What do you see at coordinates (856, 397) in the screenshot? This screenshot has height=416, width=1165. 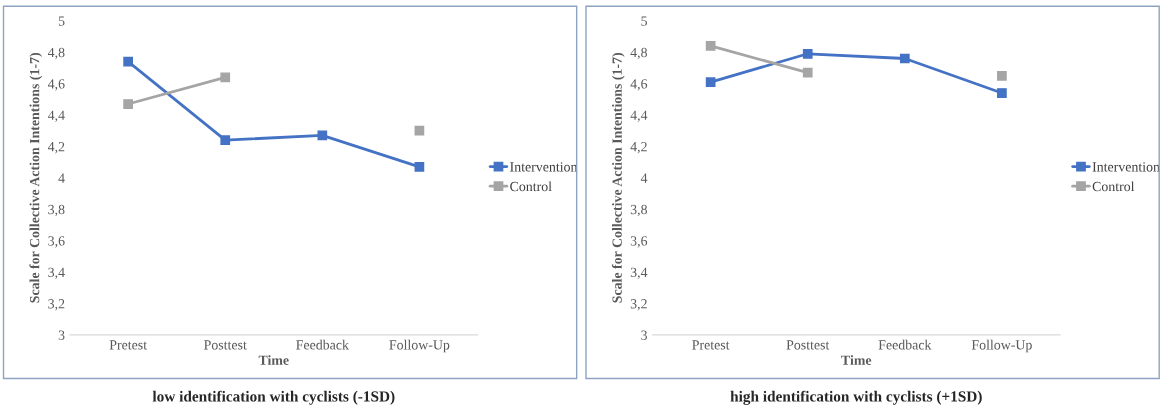 I see `text: high identification with cyclists (+1SD)` at bounding box center [856, 397].